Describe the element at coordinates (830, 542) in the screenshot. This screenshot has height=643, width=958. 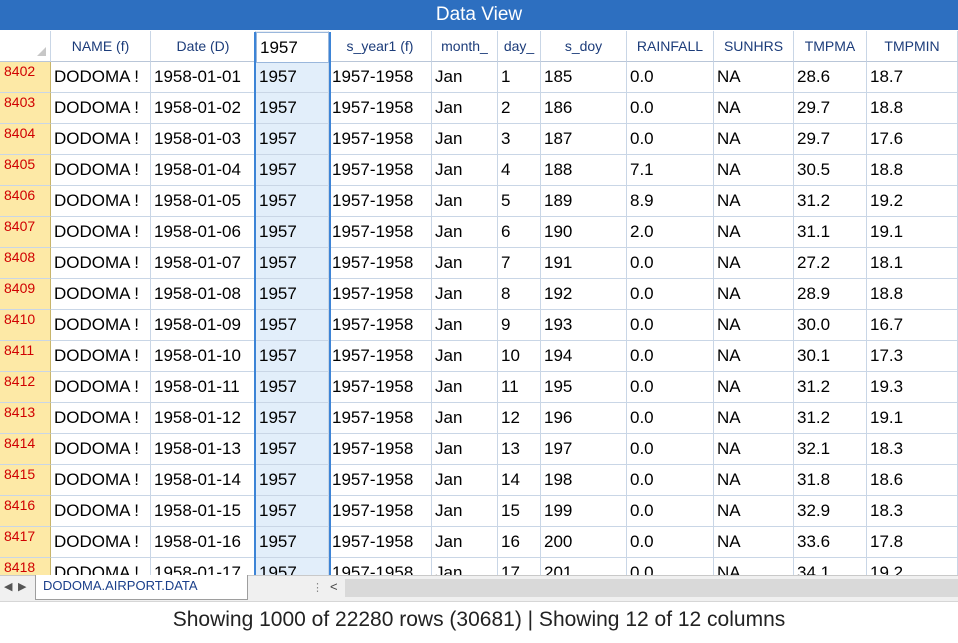
I see `cell-tmpma: 33.6` at that location.